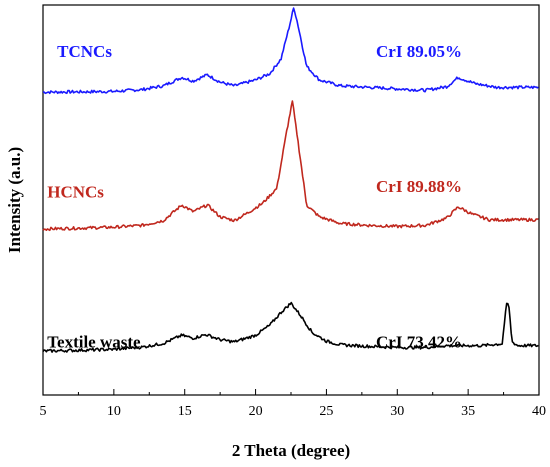 This screenshot has width=550, height=467. What do you see at coordinates (290, 327) in the screenshot?
I see `series-line-textile-waste` at bounding box center [290, 327].